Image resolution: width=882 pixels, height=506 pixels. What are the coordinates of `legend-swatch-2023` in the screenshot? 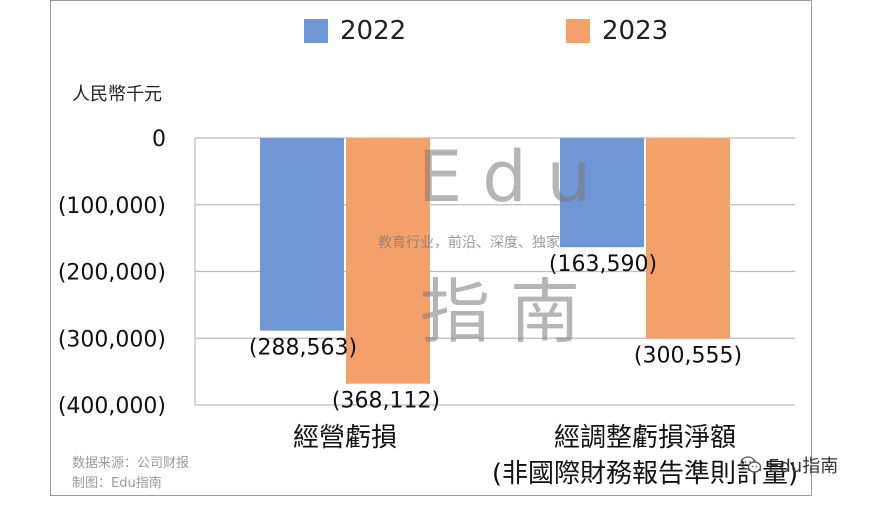 It's located at (578, 31).